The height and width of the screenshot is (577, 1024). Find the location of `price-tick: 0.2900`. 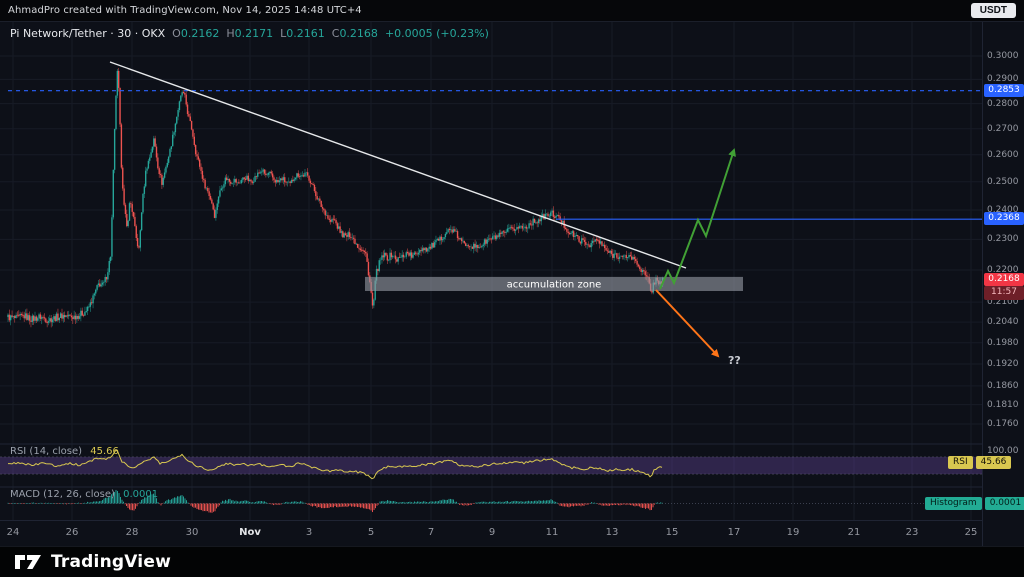

price-tick: 0.2900 is located at coordinates (1003, 79).